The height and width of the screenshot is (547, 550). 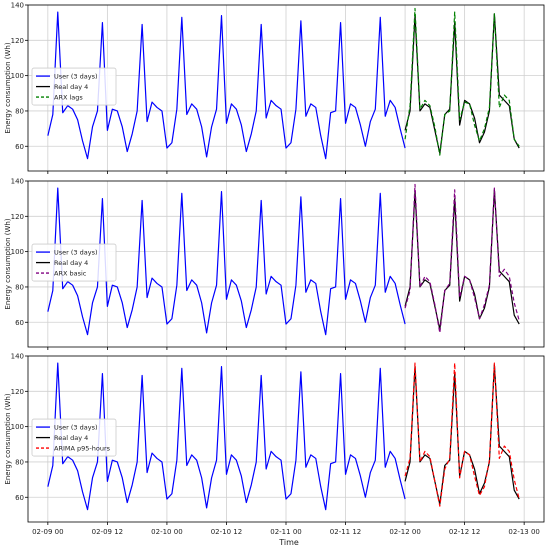 I want to click on x-tick-label: 02-10 00, so click(x=166, y=532).